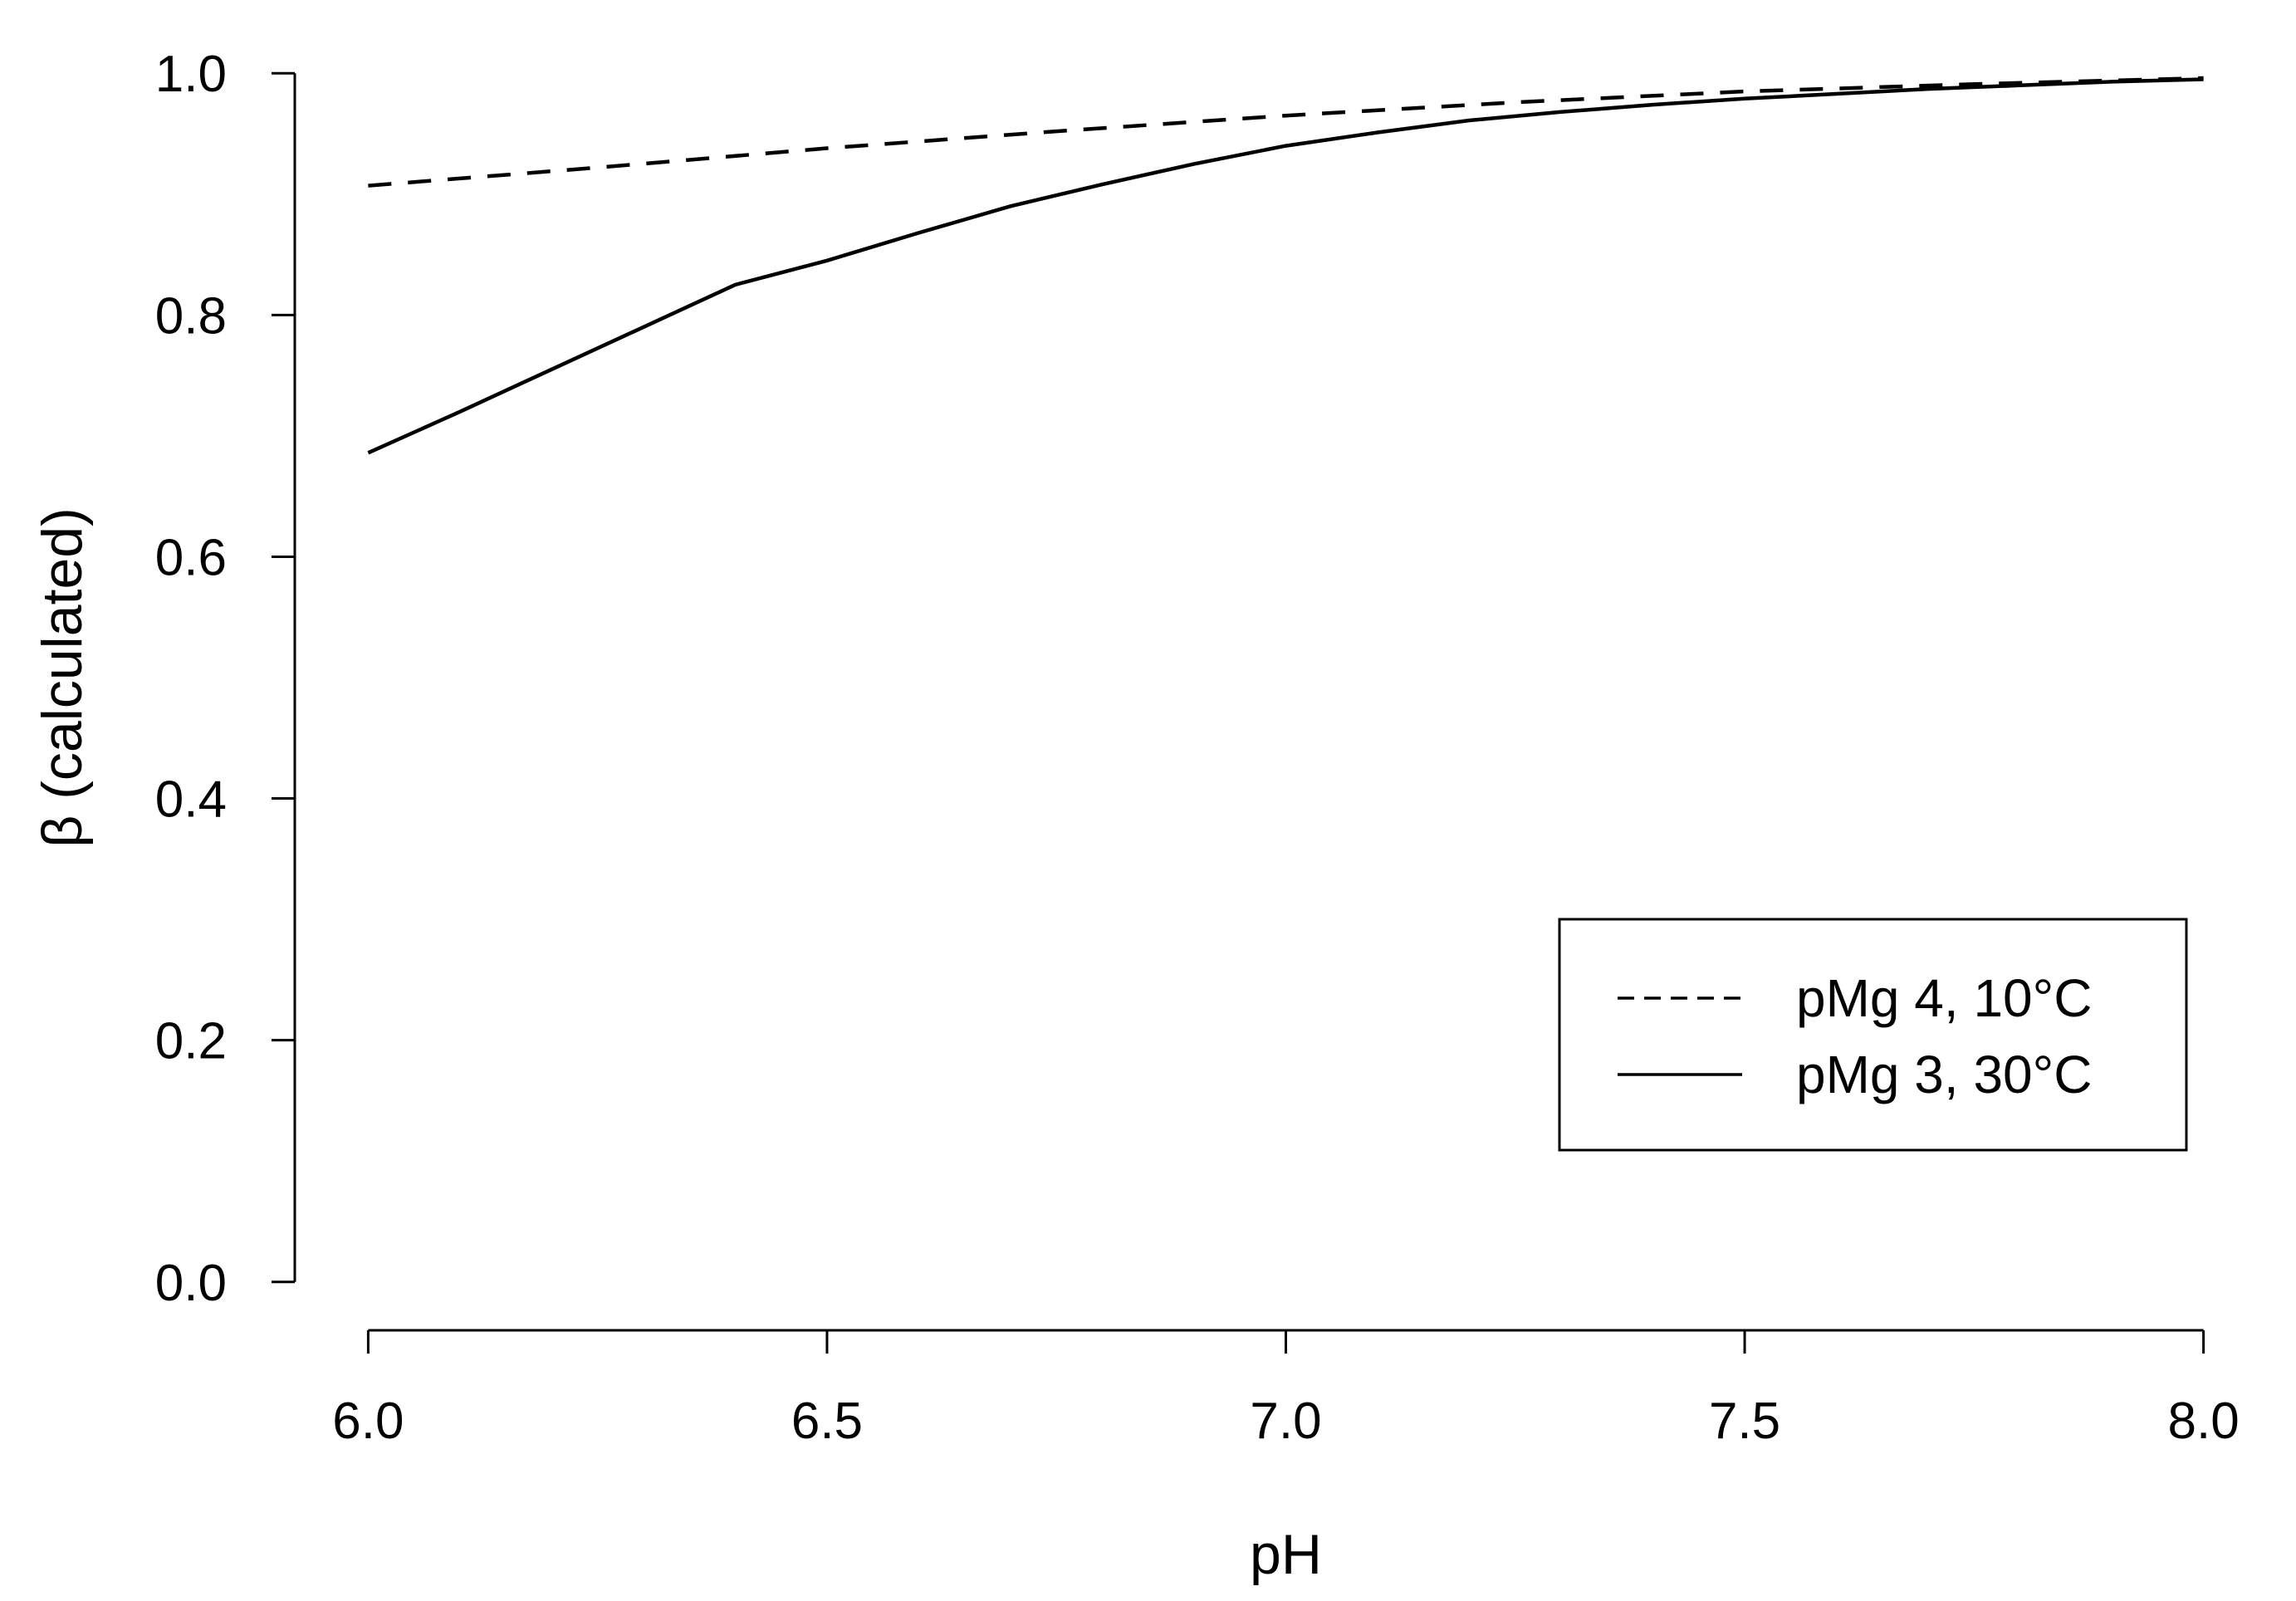 The height and width of the screenshot is (1601, 2296). What do you see at coordinates (191, 1042) in the screenshot?
I see `y-tick-label: 0.2` at bounding box center [191, 1042].